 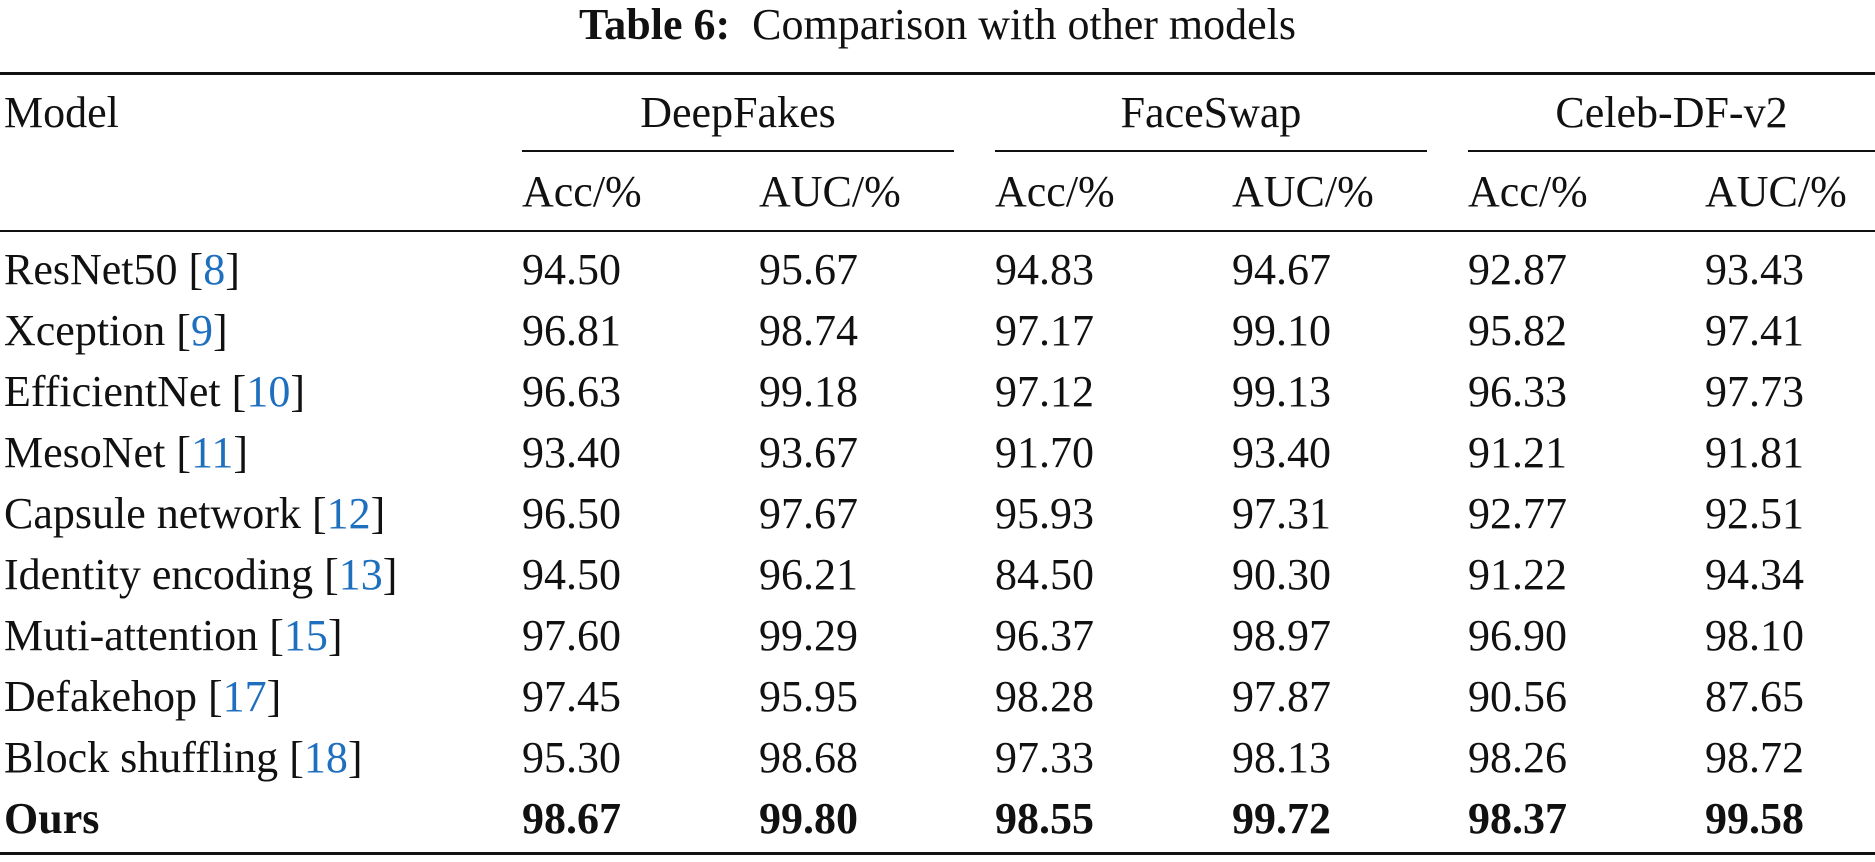 What do you see at coordinates (1211, 151) in the screenshot?
I see `cmidrule-faceswap` at bounding box center [1211, 151].